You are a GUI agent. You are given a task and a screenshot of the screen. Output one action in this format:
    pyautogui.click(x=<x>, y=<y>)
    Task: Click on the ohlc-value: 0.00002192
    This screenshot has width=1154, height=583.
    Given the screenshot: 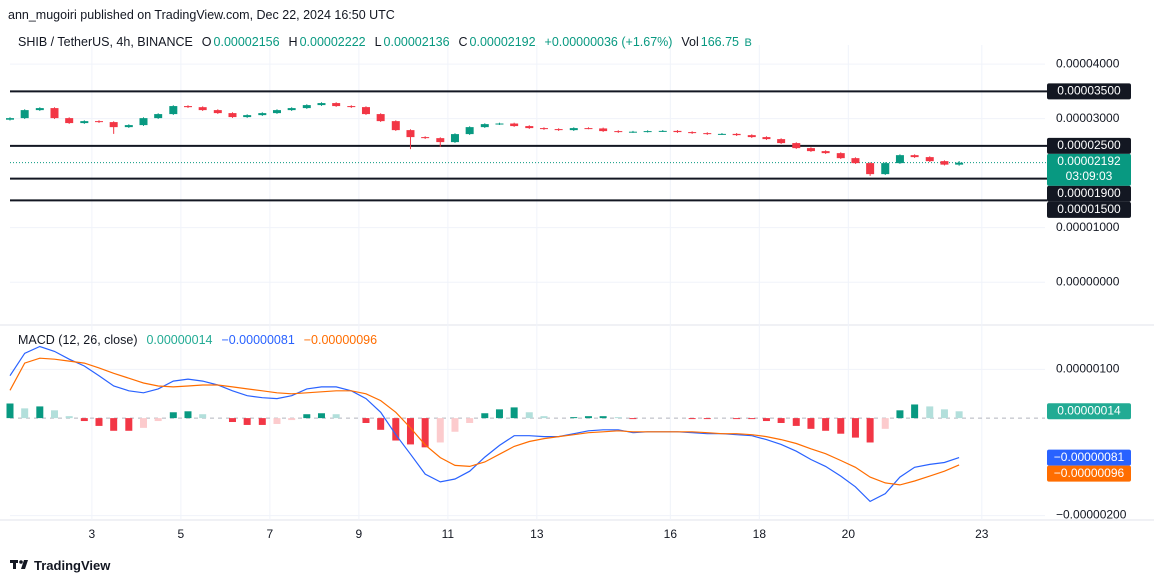 What is the action you would take?
    pyautogui.click(x=502, y=42)
    